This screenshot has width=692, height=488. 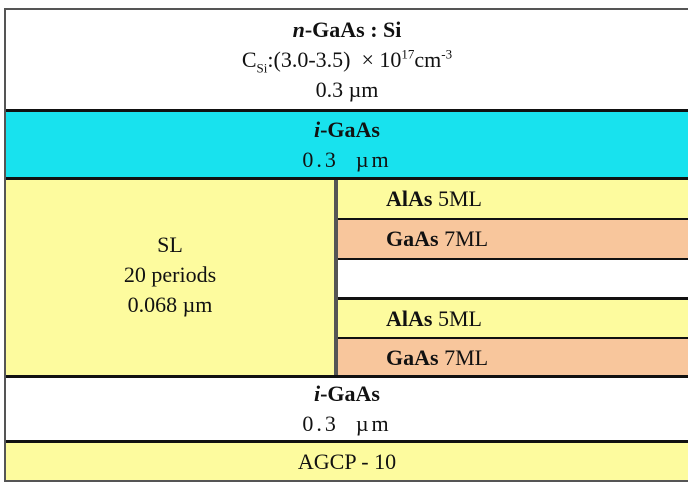 I want to click on i-gaas-buffer-layer: i-GaAs 0.3 µm, so click(x=347, y=409).